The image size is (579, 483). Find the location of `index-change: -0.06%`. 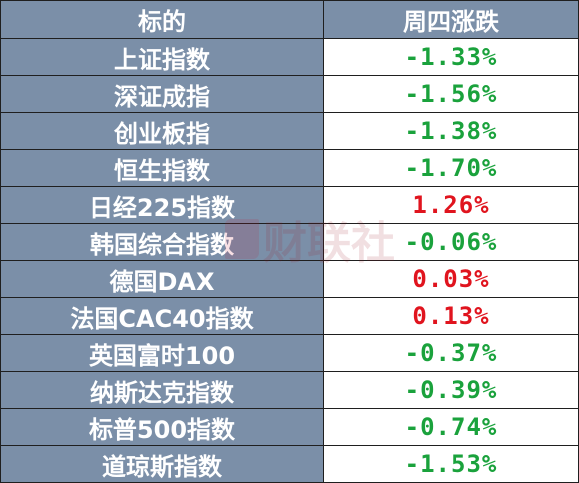

index-change: -0.06% is located at coordinates (451, 242).